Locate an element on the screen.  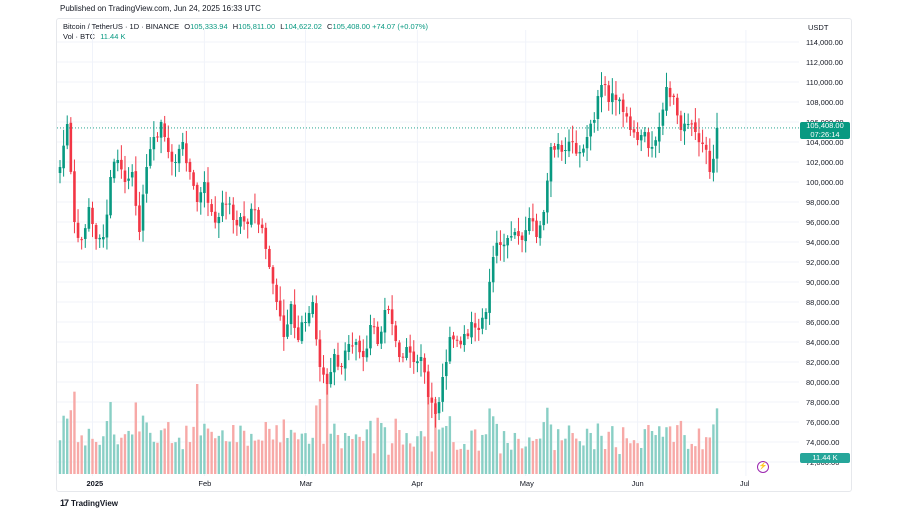
y-tick-label: 108,000.00 is located at coordinates (825, 102).